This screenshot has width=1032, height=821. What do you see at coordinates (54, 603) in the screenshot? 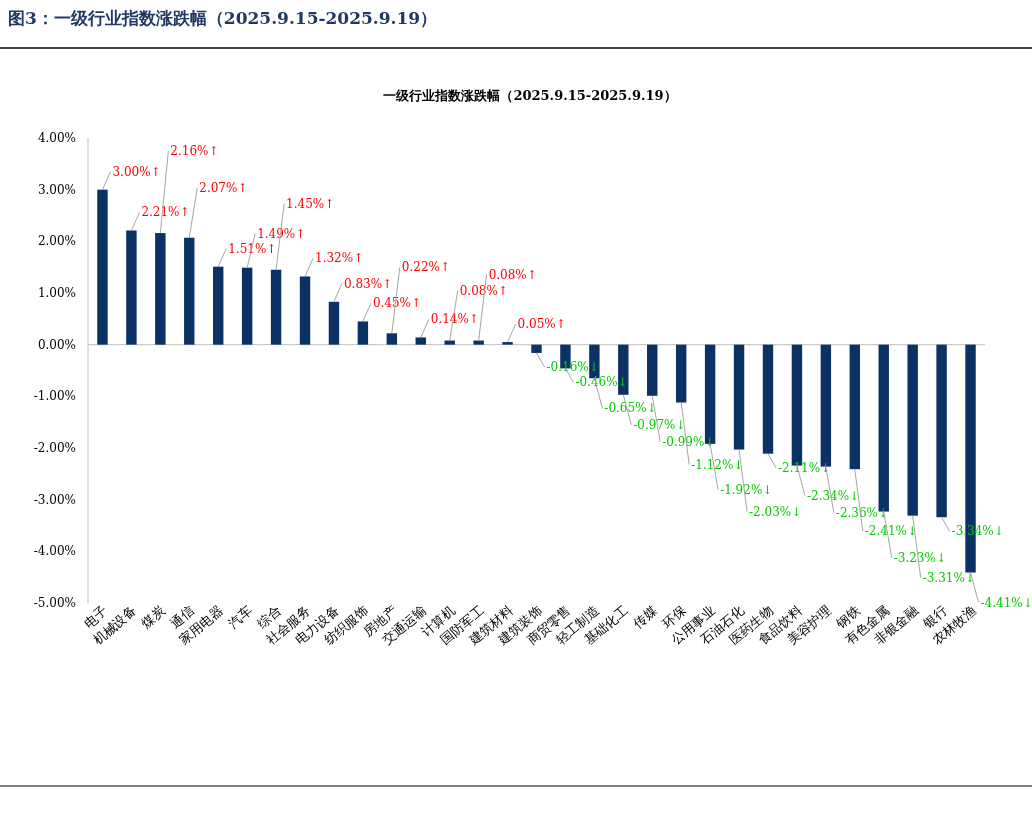
I see `y-tick-label: -5.00%` at bounding box center [54, 603].